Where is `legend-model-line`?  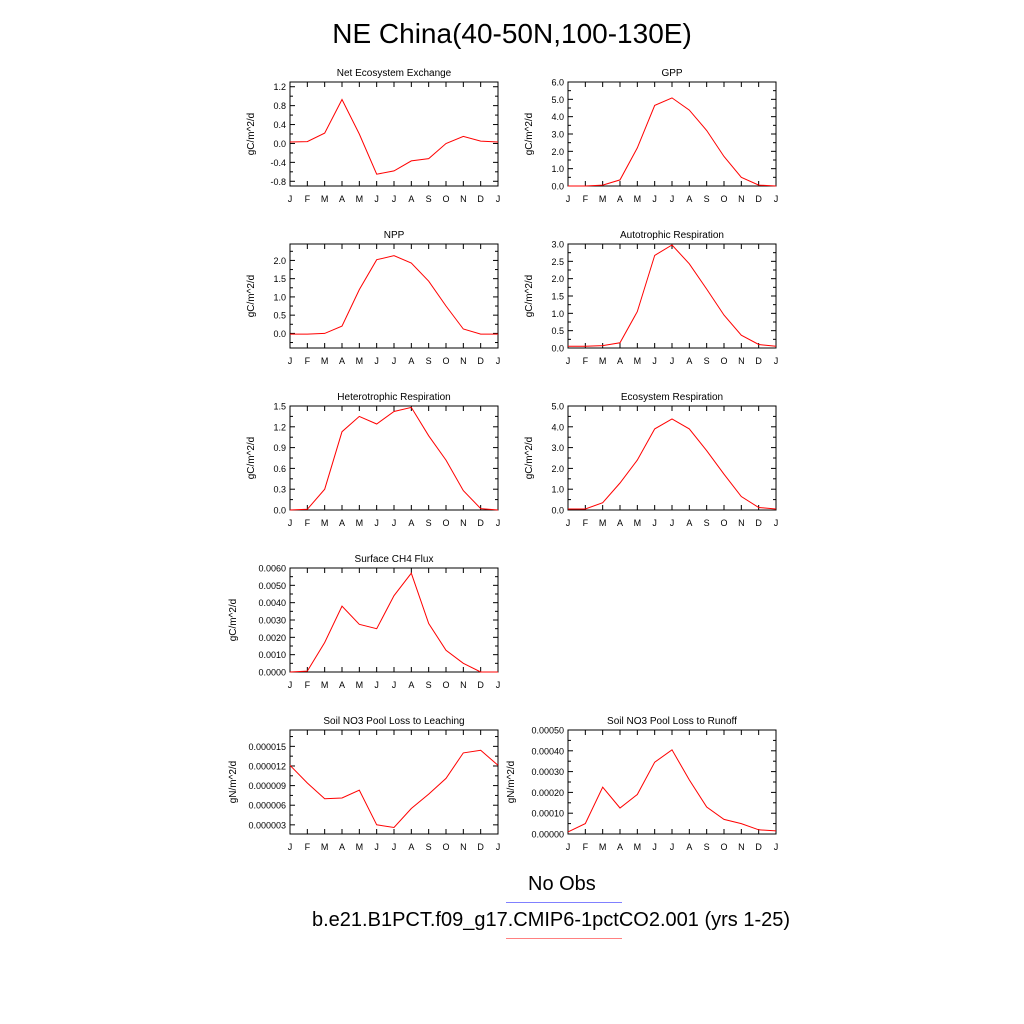
legend-model-line is located at coordinates (564, 938).